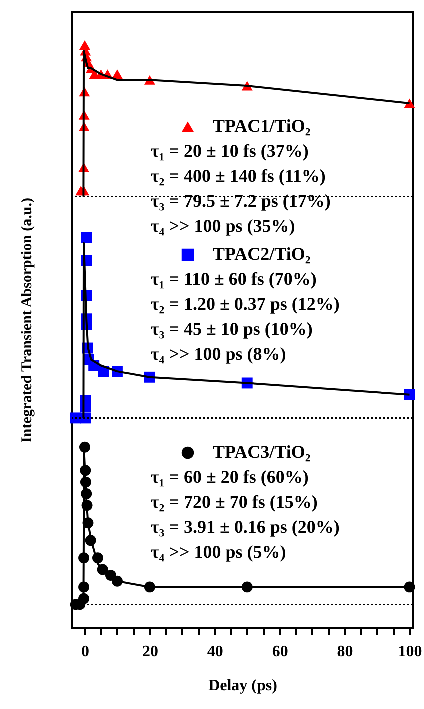  I want to click on x-tick-label: 100, so click(410, 652).